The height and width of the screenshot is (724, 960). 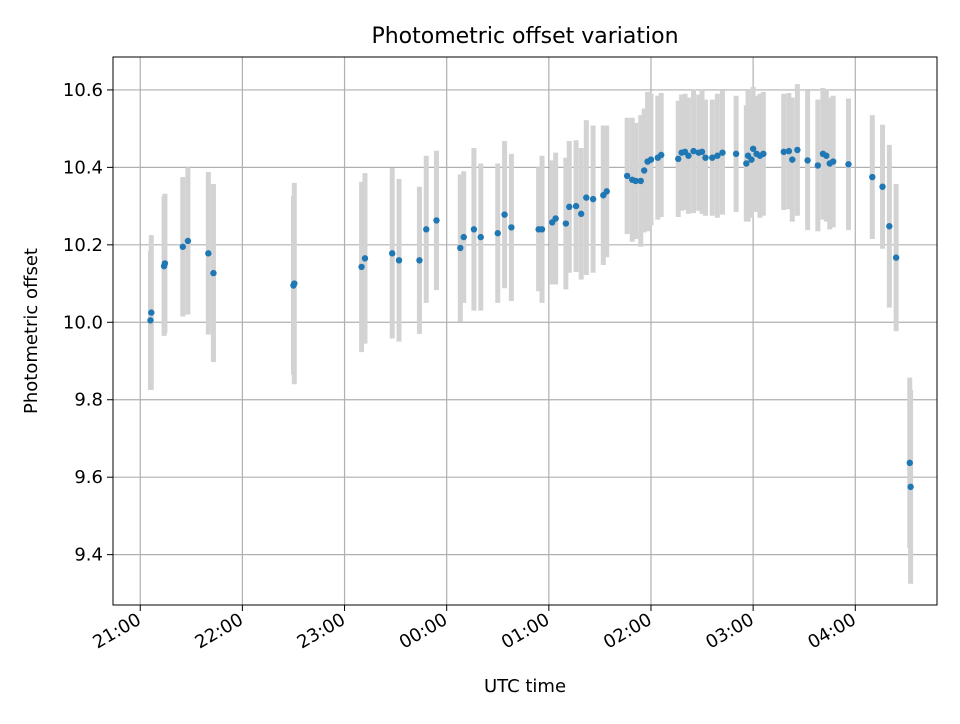 I want to click on y-tick-label: 10.4, so click(x=83, y=167).